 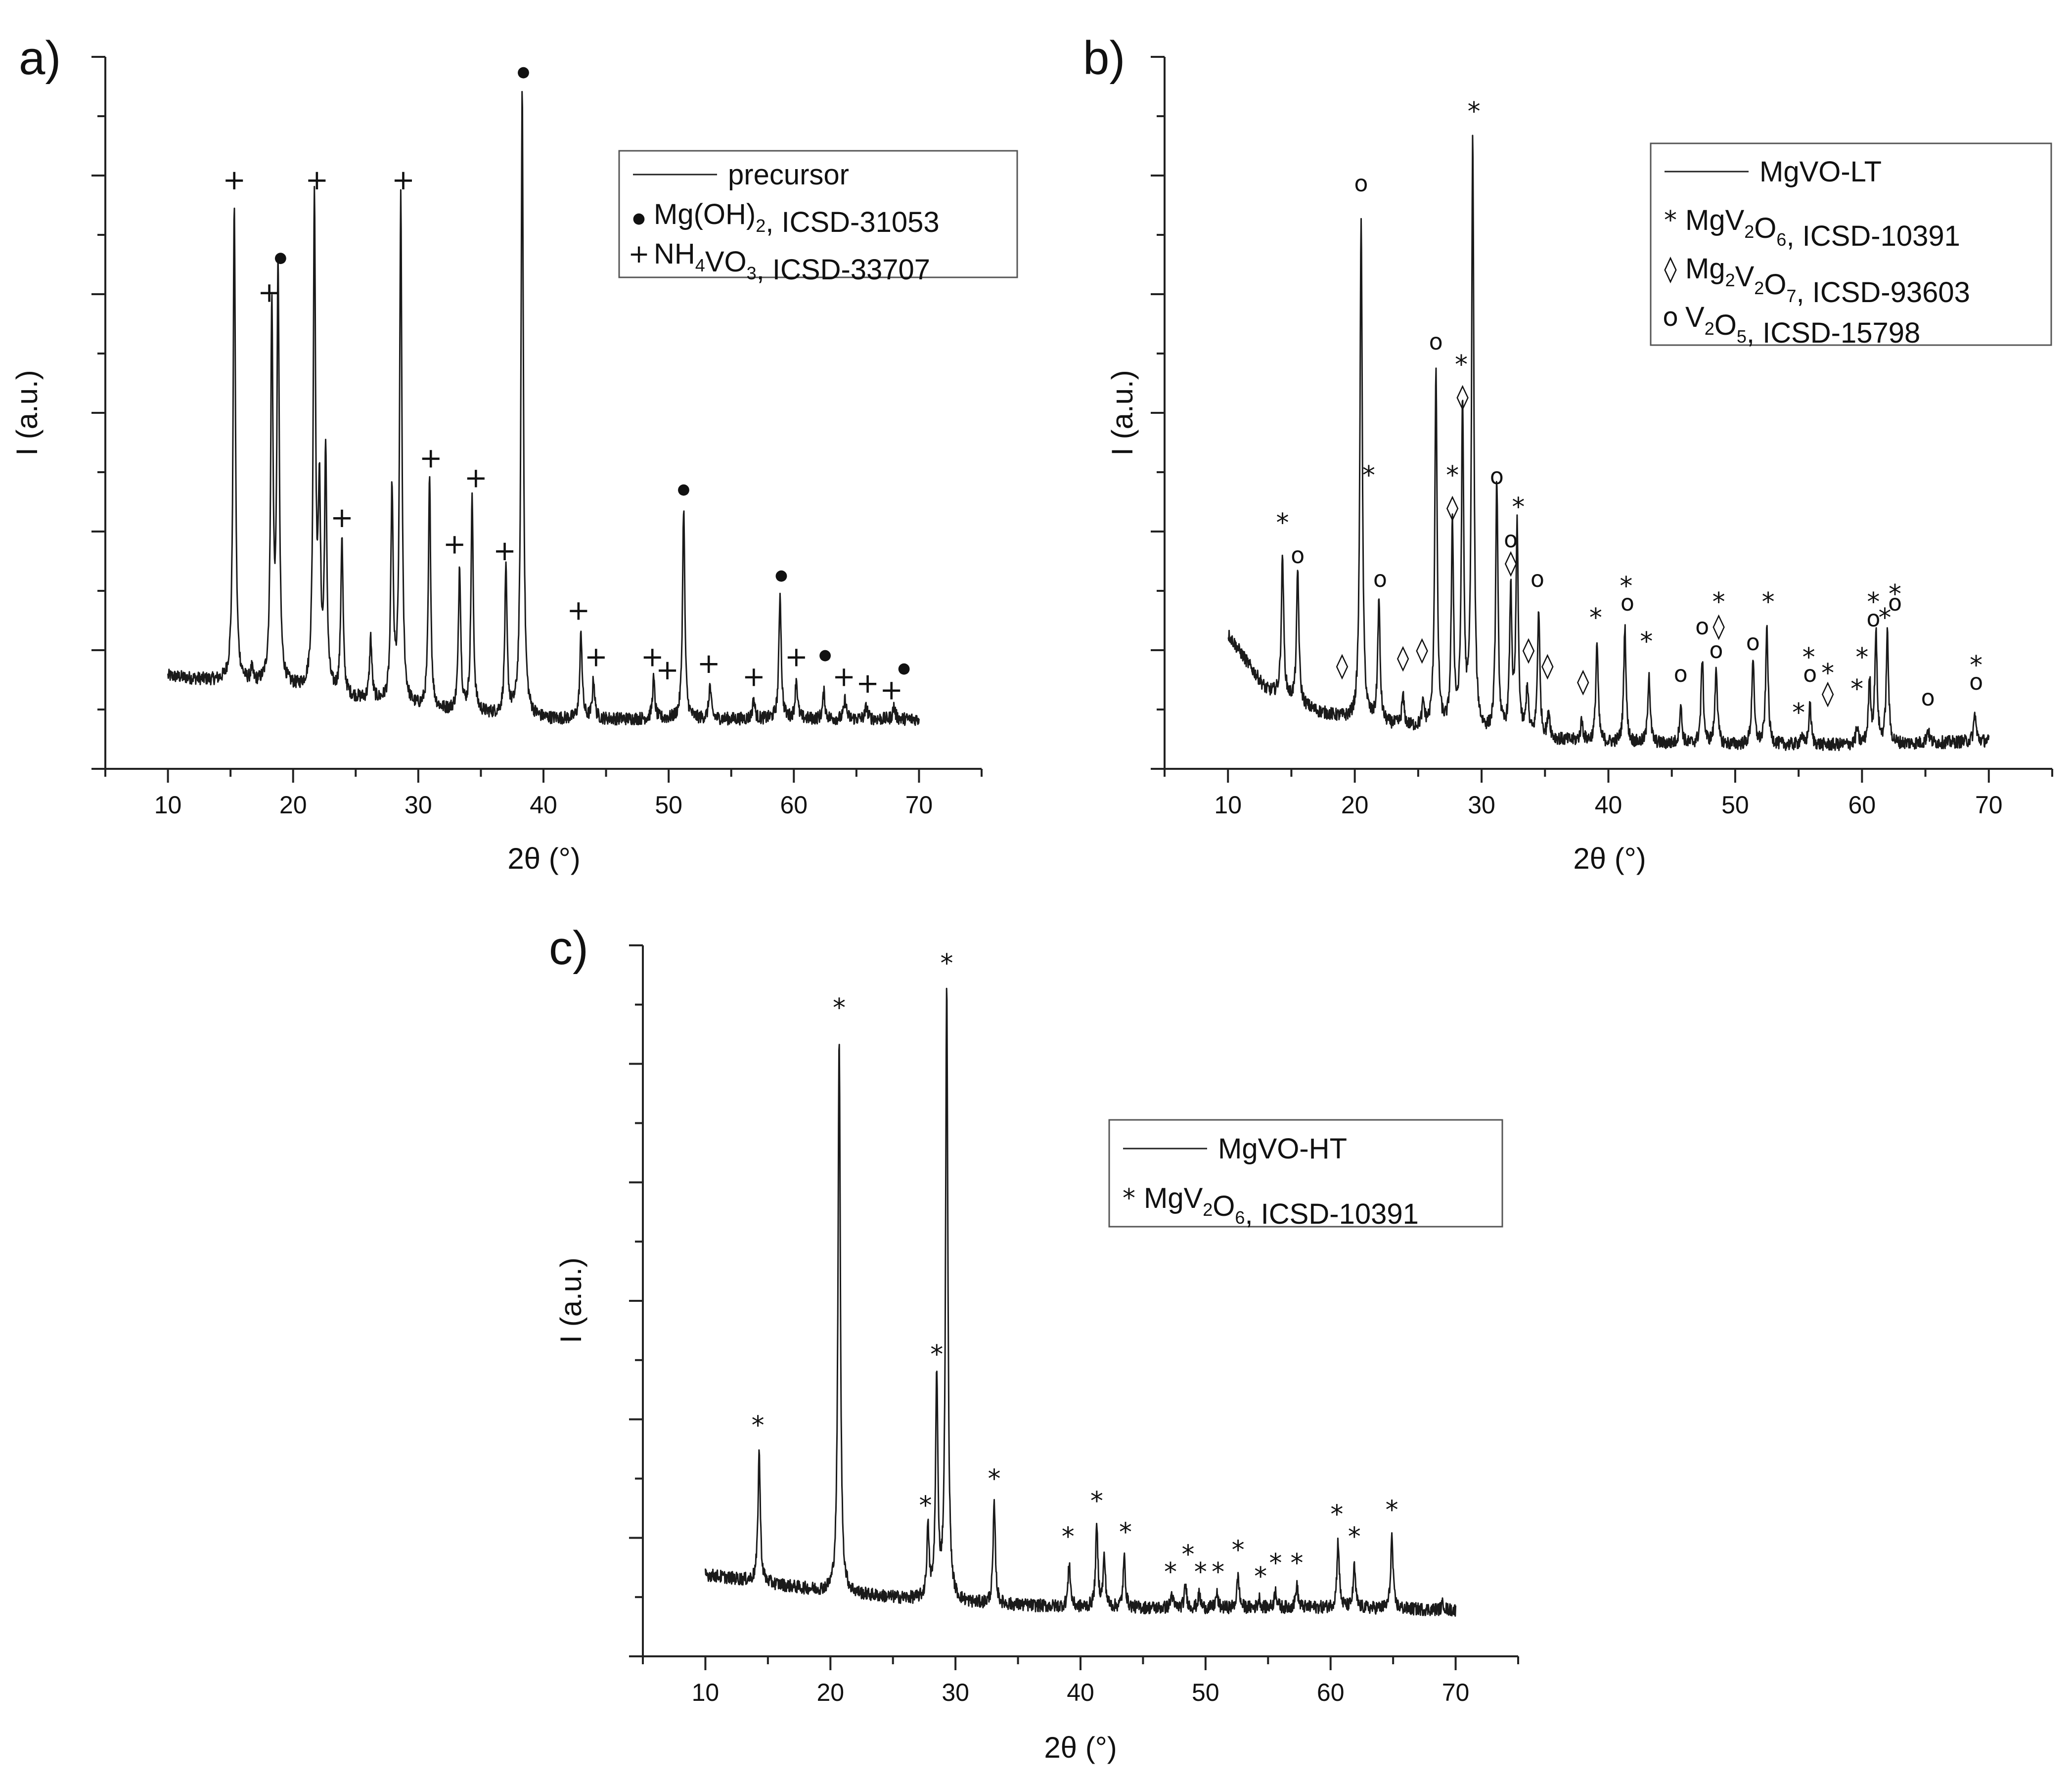 What do you see at coordinates (1802, 325) in the screenshot?
I see `legend-label: V2O5, ICSD-15798` at bounding box center [1802, 325].